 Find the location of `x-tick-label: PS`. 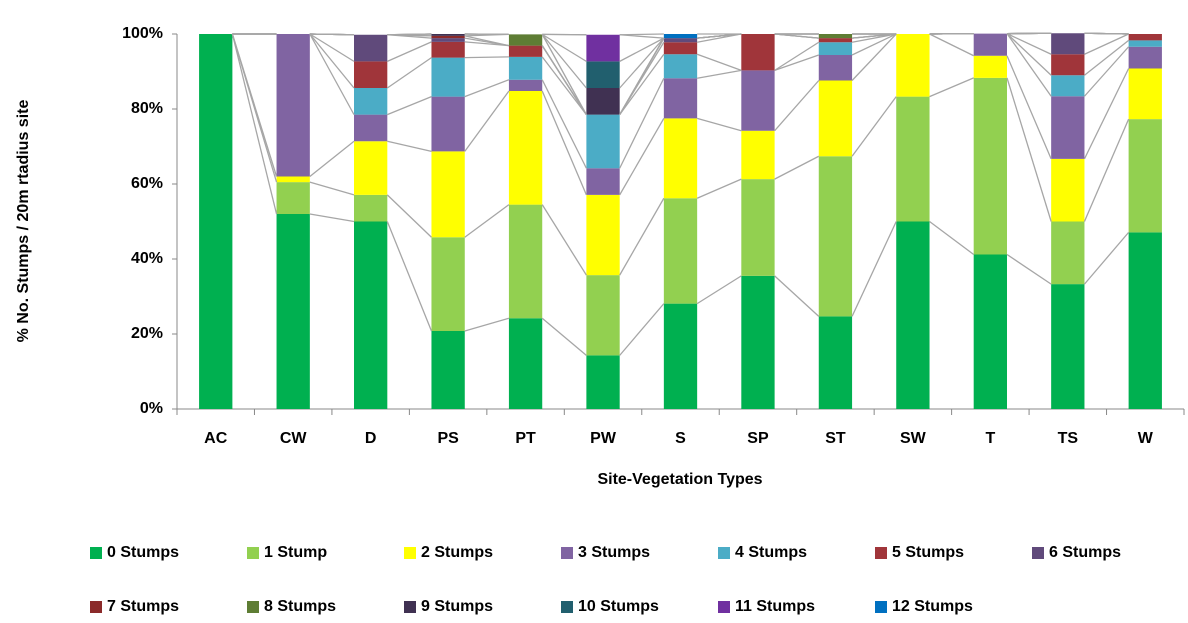

x-tick-label: PS is located at coordinates (448, 438).